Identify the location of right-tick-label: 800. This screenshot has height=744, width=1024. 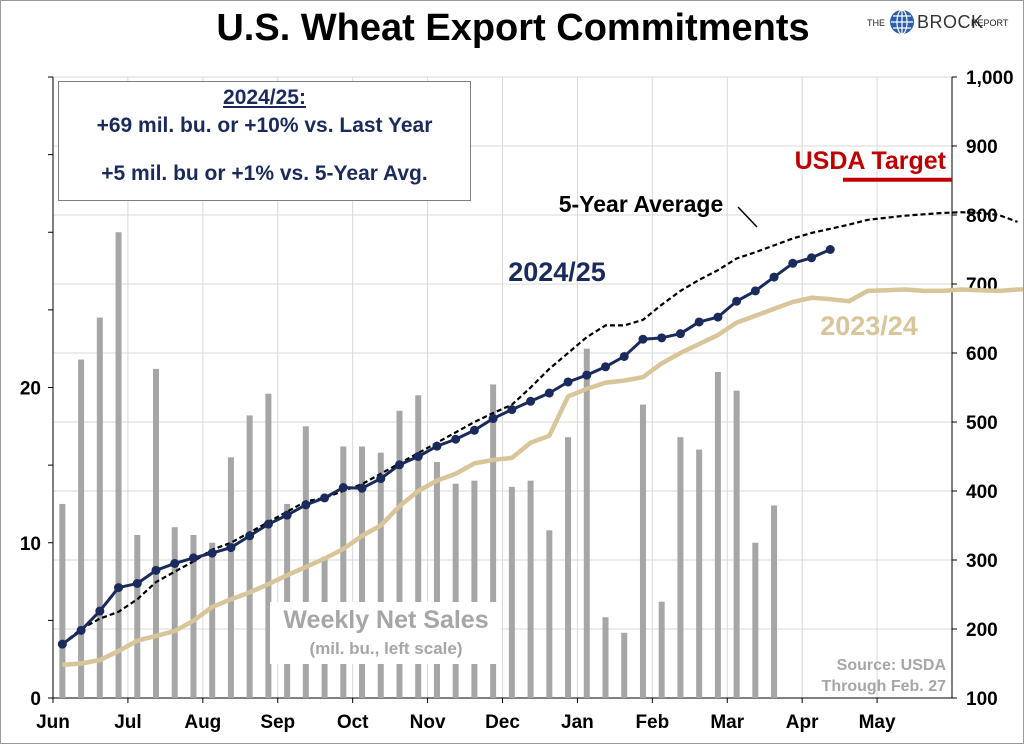
(982, 216).